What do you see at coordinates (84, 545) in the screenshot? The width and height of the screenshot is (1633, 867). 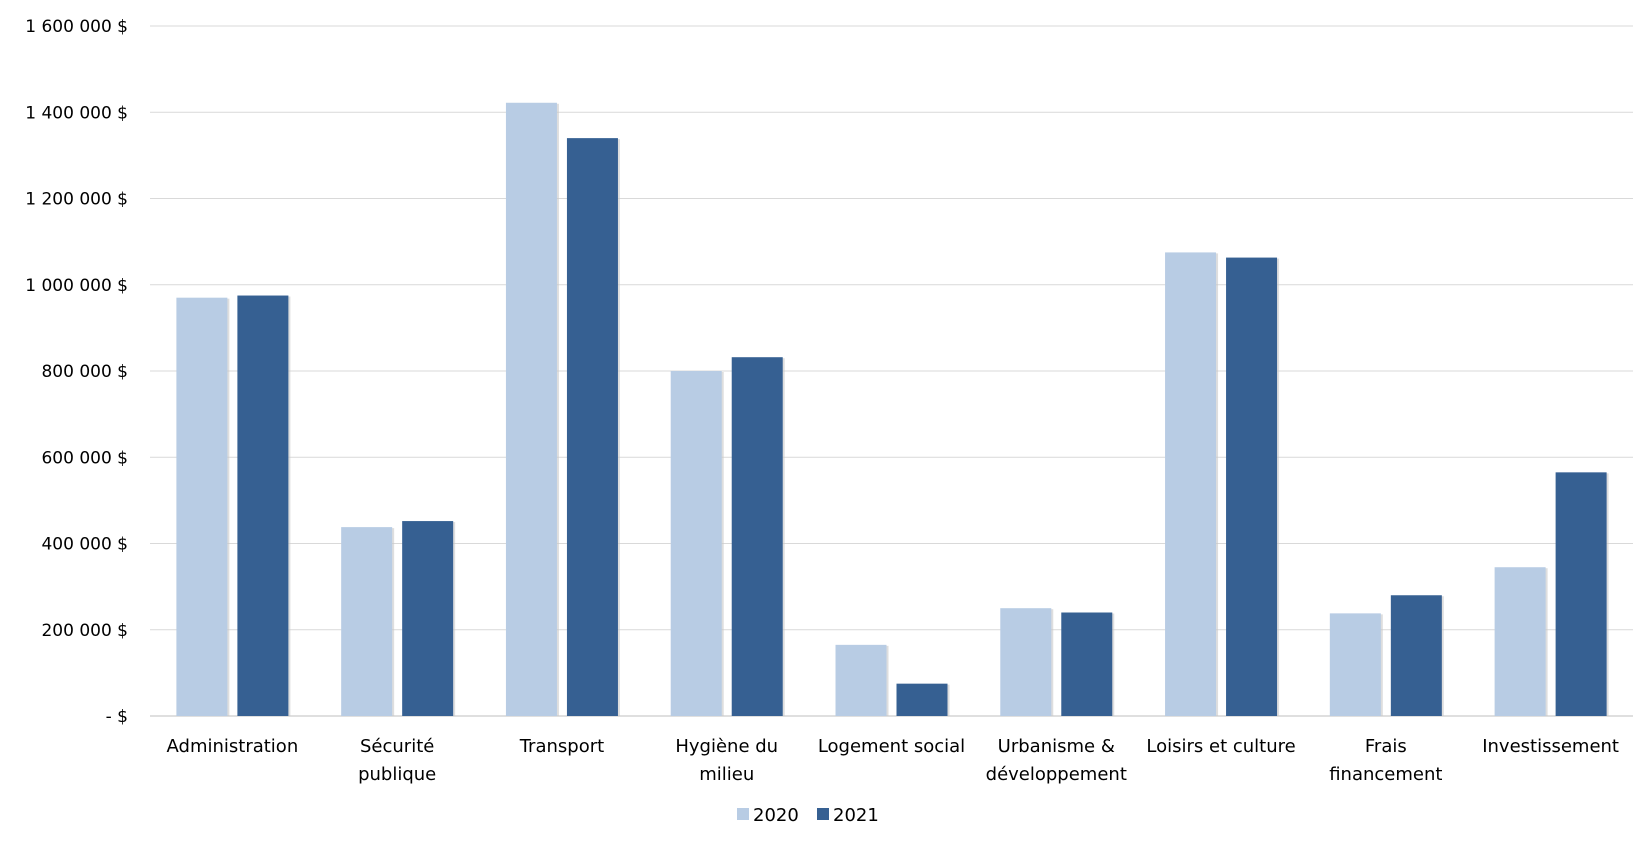 I see `y-tick-label: 400 000 $` at bounding box center [84, 545].